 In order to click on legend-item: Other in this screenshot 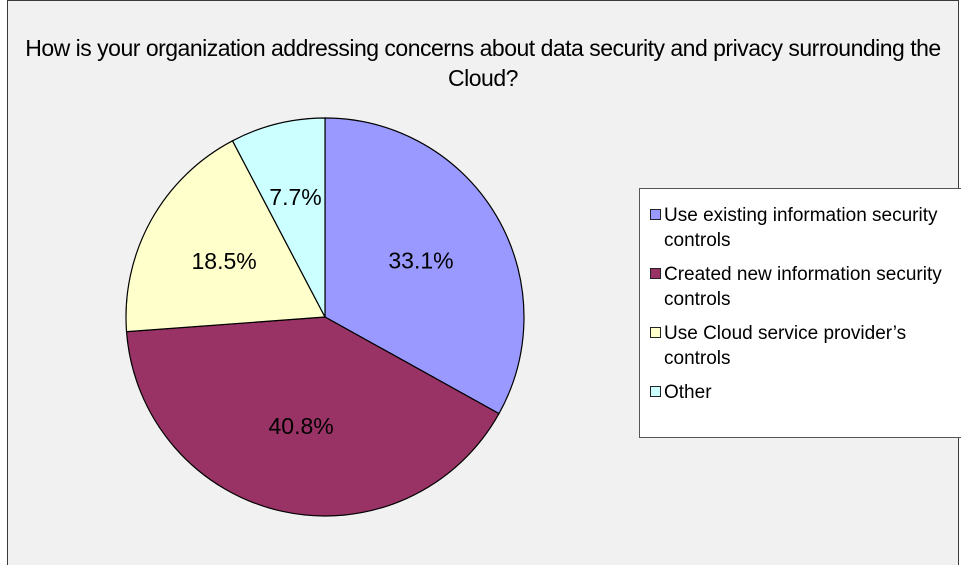, I will do `click(805, 392)`.